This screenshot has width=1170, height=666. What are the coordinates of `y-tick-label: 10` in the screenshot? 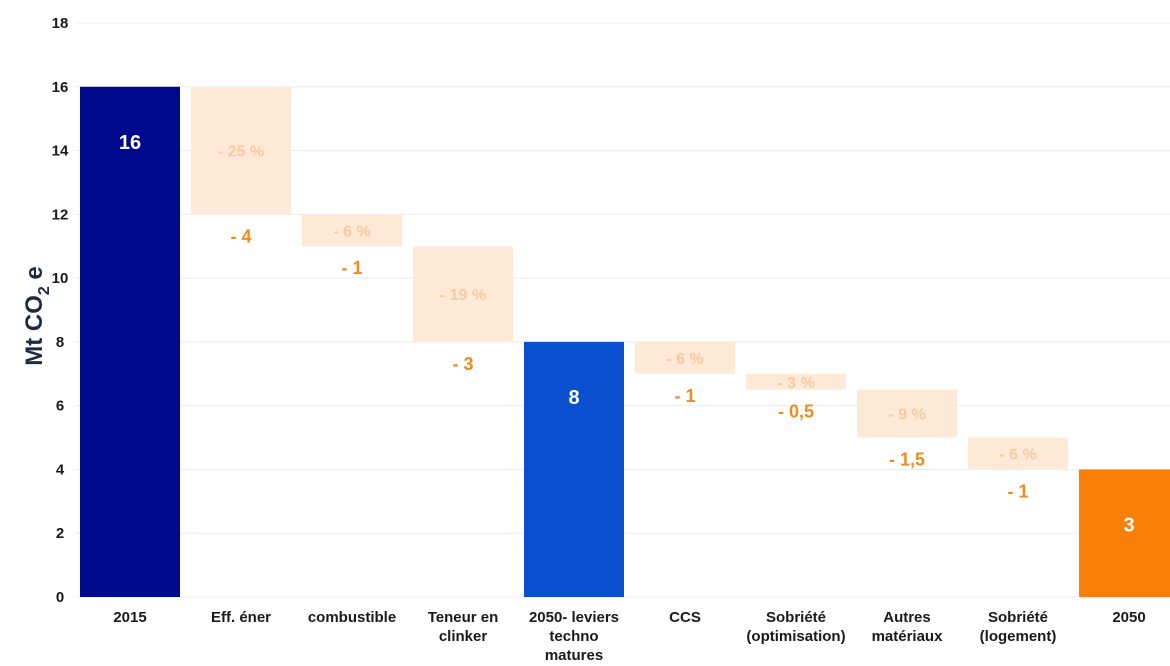 It's located at (60, 278).